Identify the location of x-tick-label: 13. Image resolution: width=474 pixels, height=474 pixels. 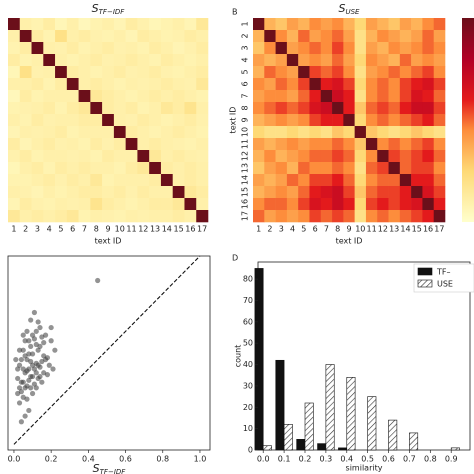
(155, 229).